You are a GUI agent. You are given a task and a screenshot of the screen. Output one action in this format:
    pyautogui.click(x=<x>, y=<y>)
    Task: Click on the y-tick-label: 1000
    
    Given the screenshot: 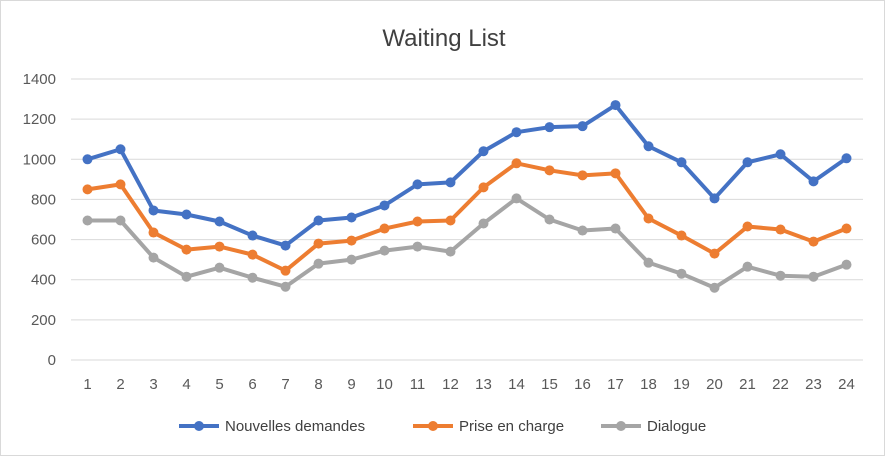 What is the action you would take?
    pyautogui.click(x=39, y=159)
    